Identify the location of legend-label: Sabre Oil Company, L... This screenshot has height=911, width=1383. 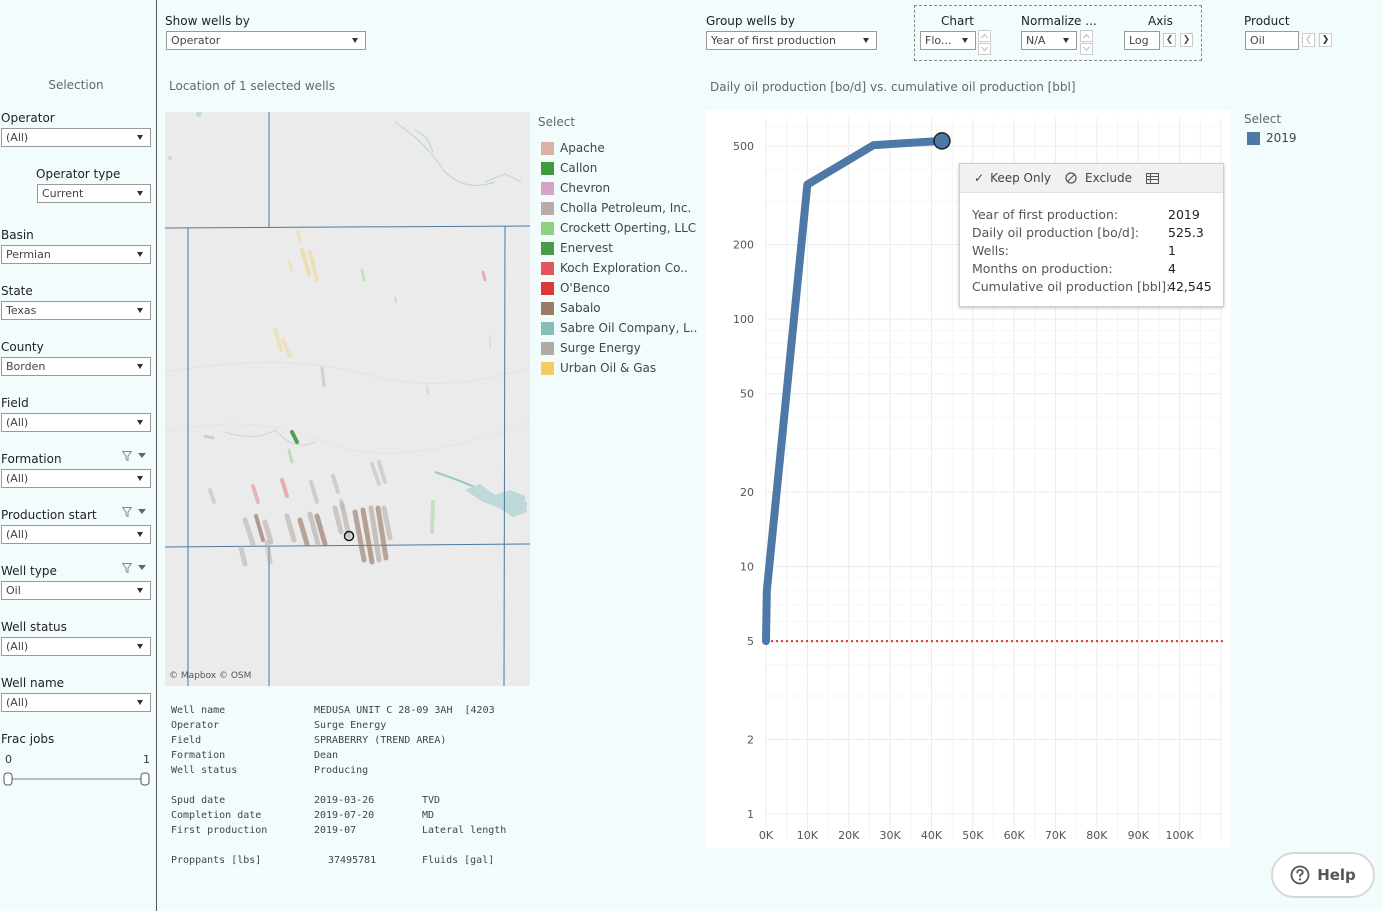
(629, 328).